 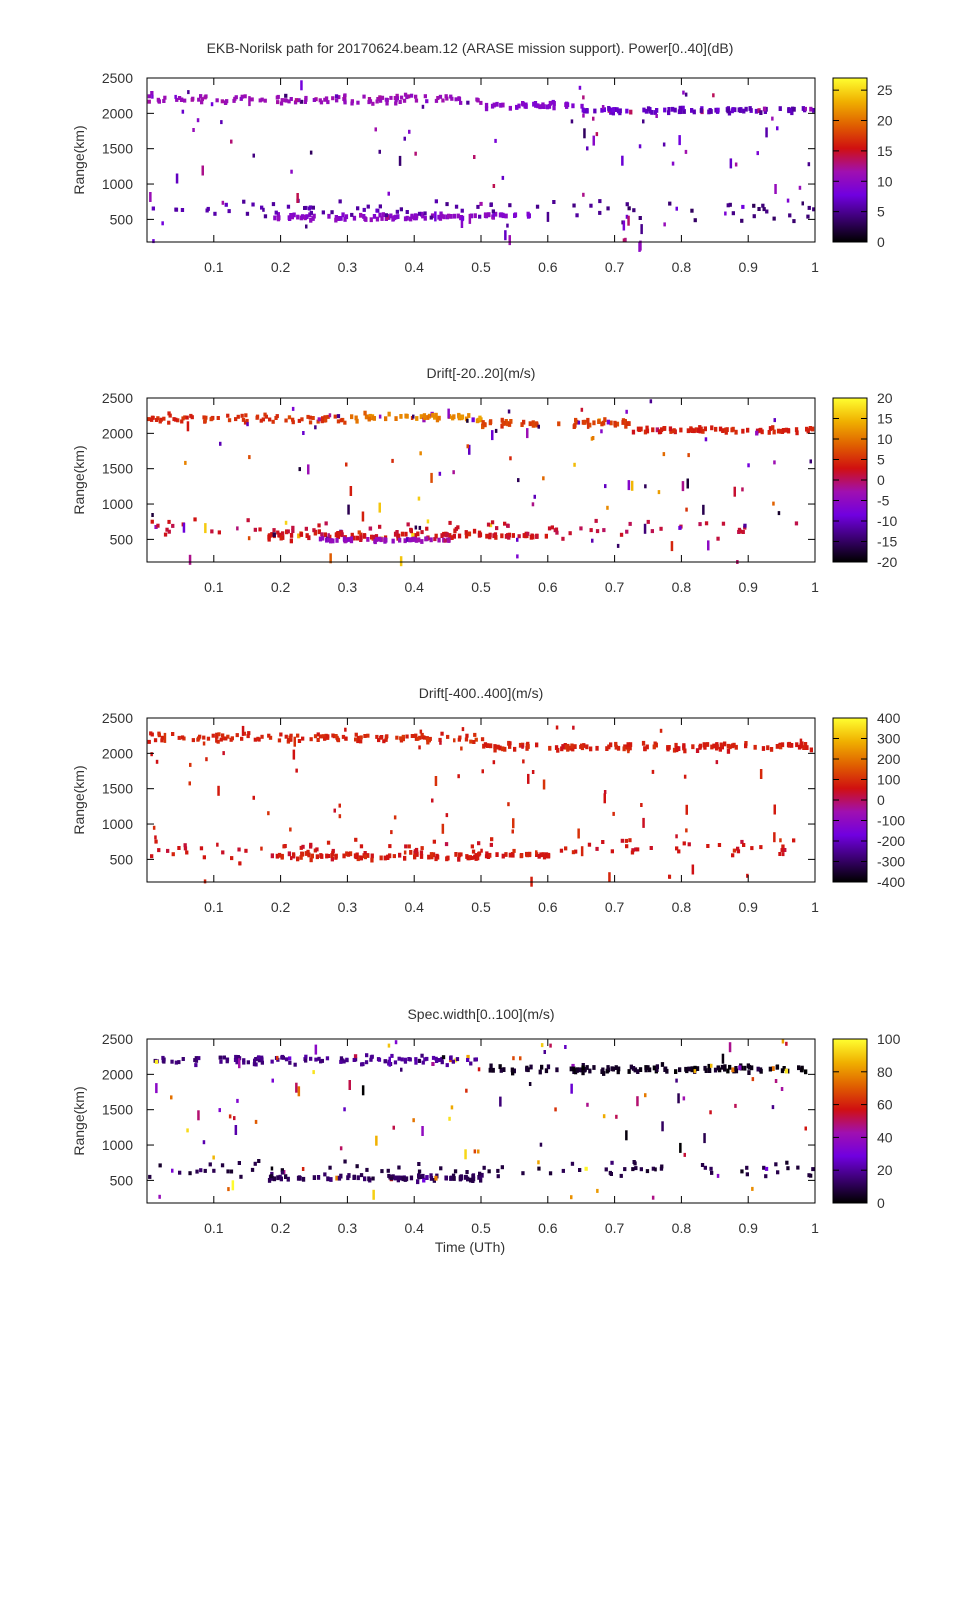 I want to click on colorbar-tick-label: 80, so click(x=885, y=1072).